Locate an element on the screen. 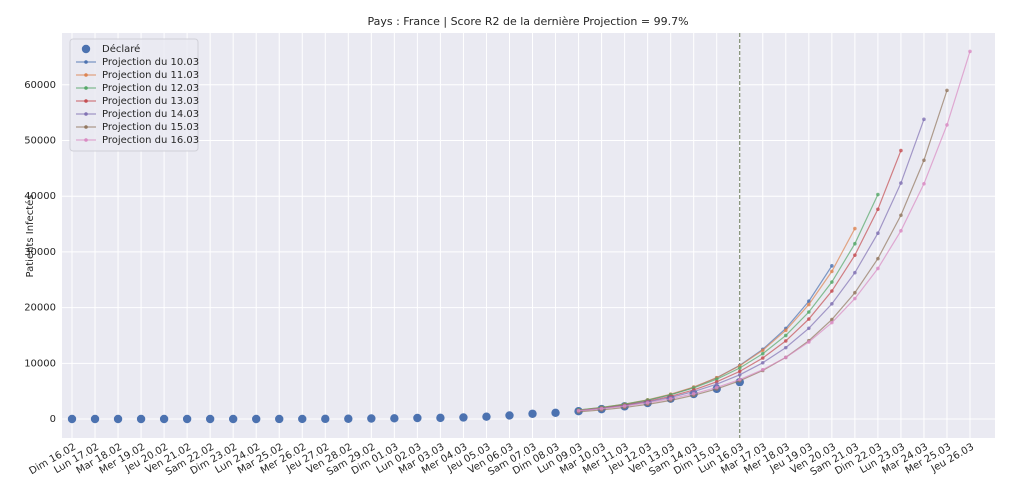 The image size is (1024, 496). y-tick-label: 40000 is located at coordinates (40, 196).